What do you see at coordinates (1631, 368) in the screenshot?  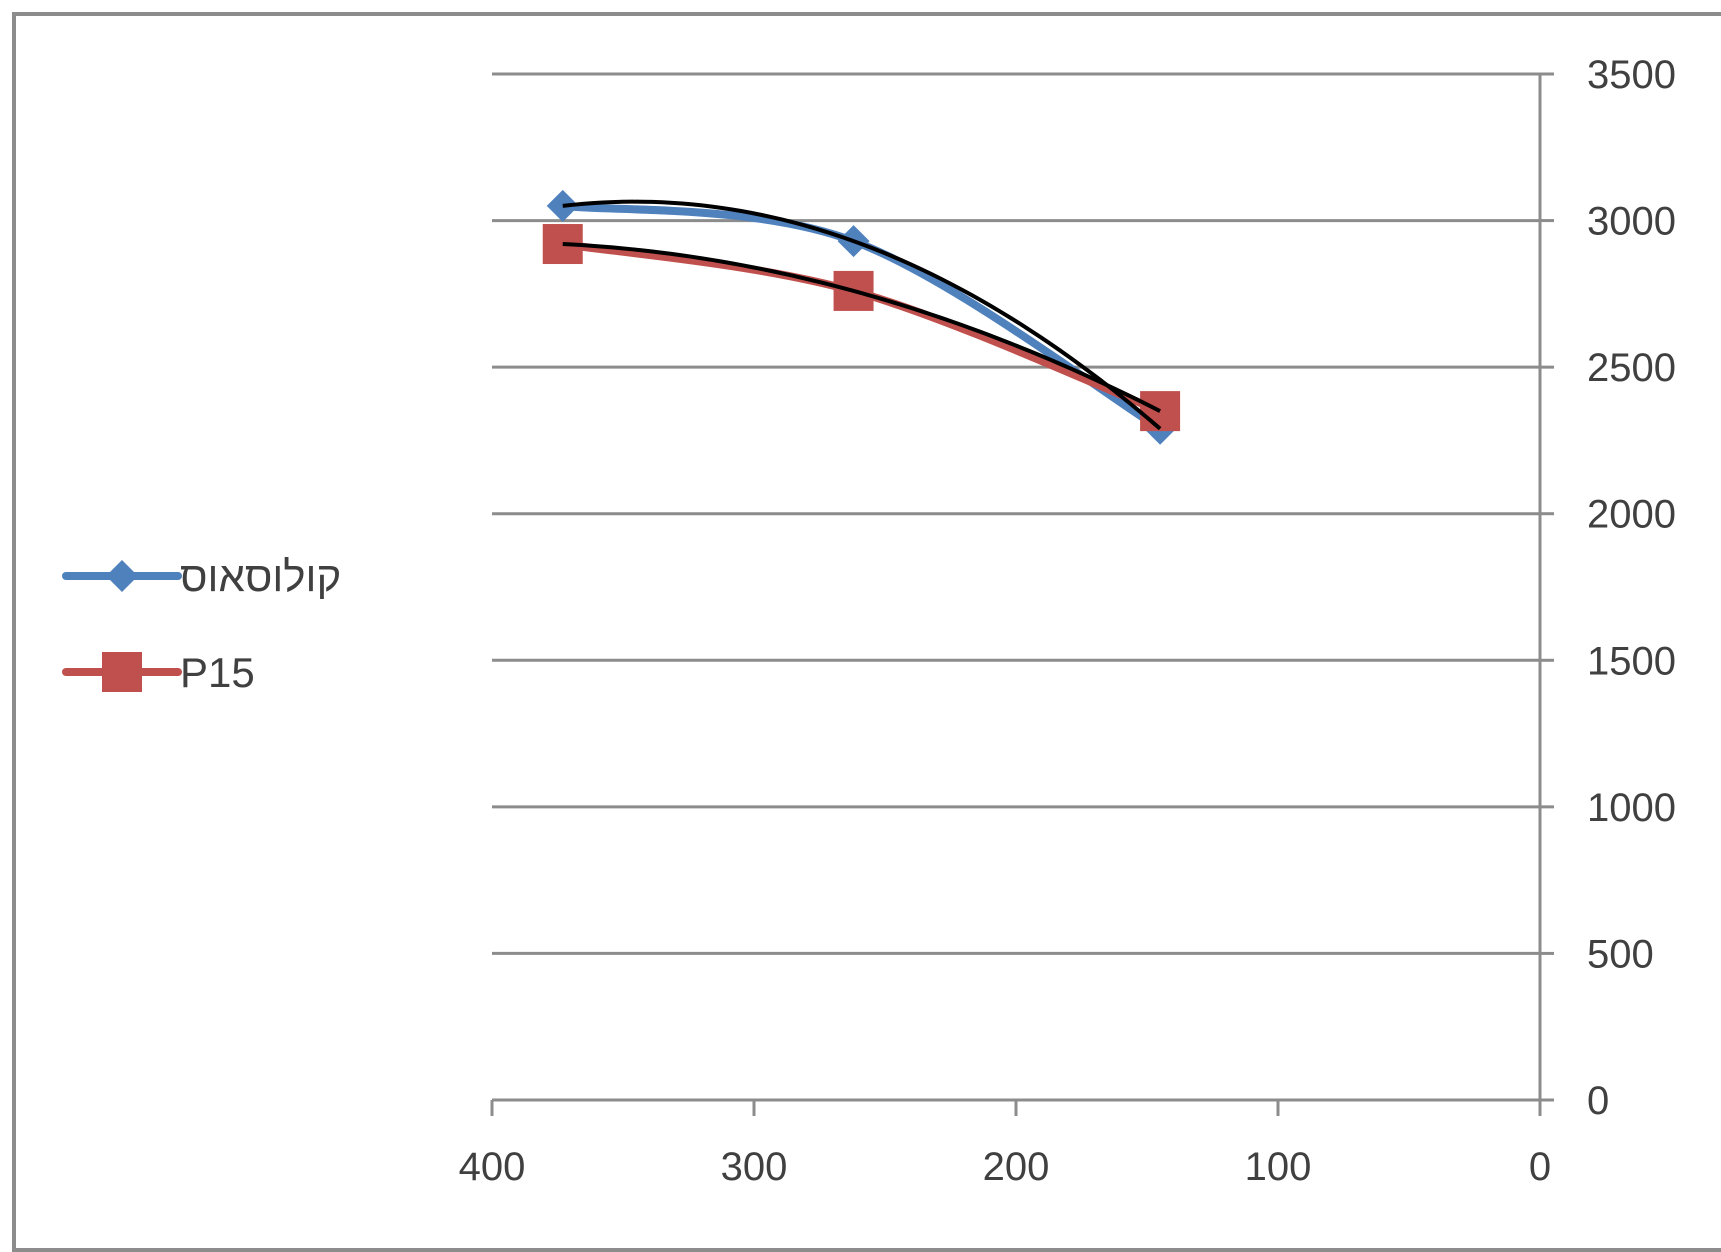 I see `y-tick-label: 2500` at bounding box center [1631, 368].